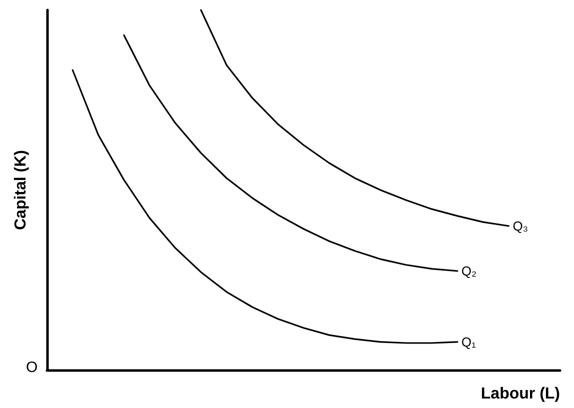 Image resolution: width=574 pixels, height=408 pixels. Describe the element at coordinates (21, 190) in the screenshot. I see `y-axis-title: Capital (K)` at that location.